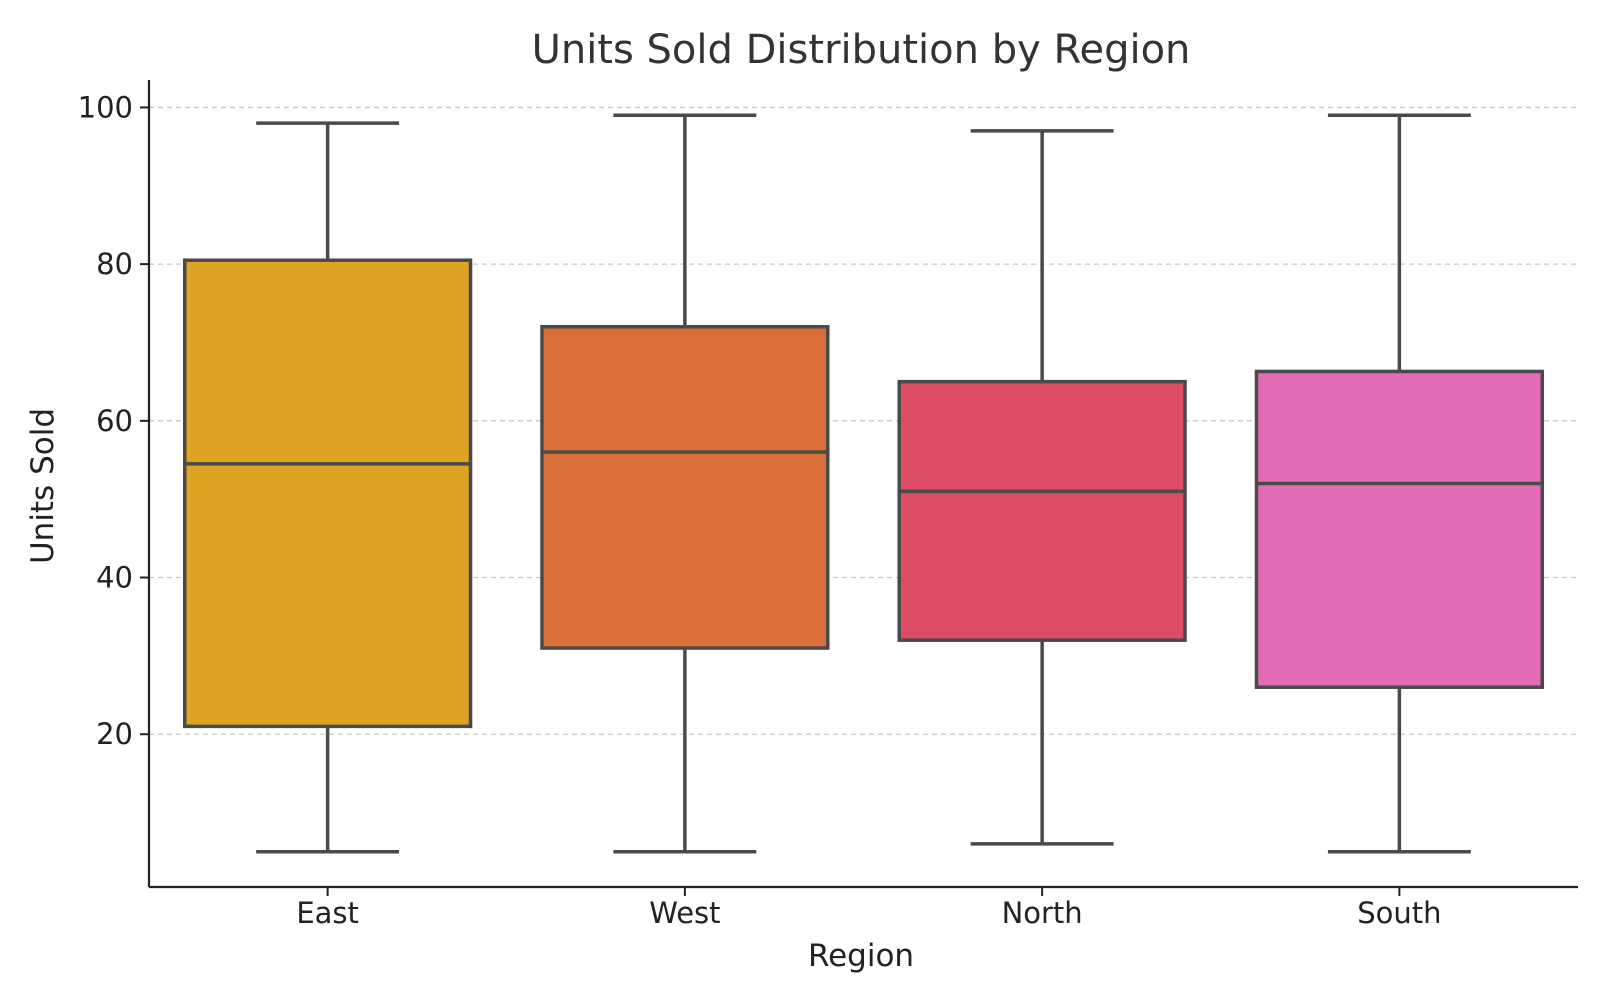  What do you see at coordinates (114, 578) in the screenshot?
I see `y-tick-label: 40` at bounding box center [114, 578].